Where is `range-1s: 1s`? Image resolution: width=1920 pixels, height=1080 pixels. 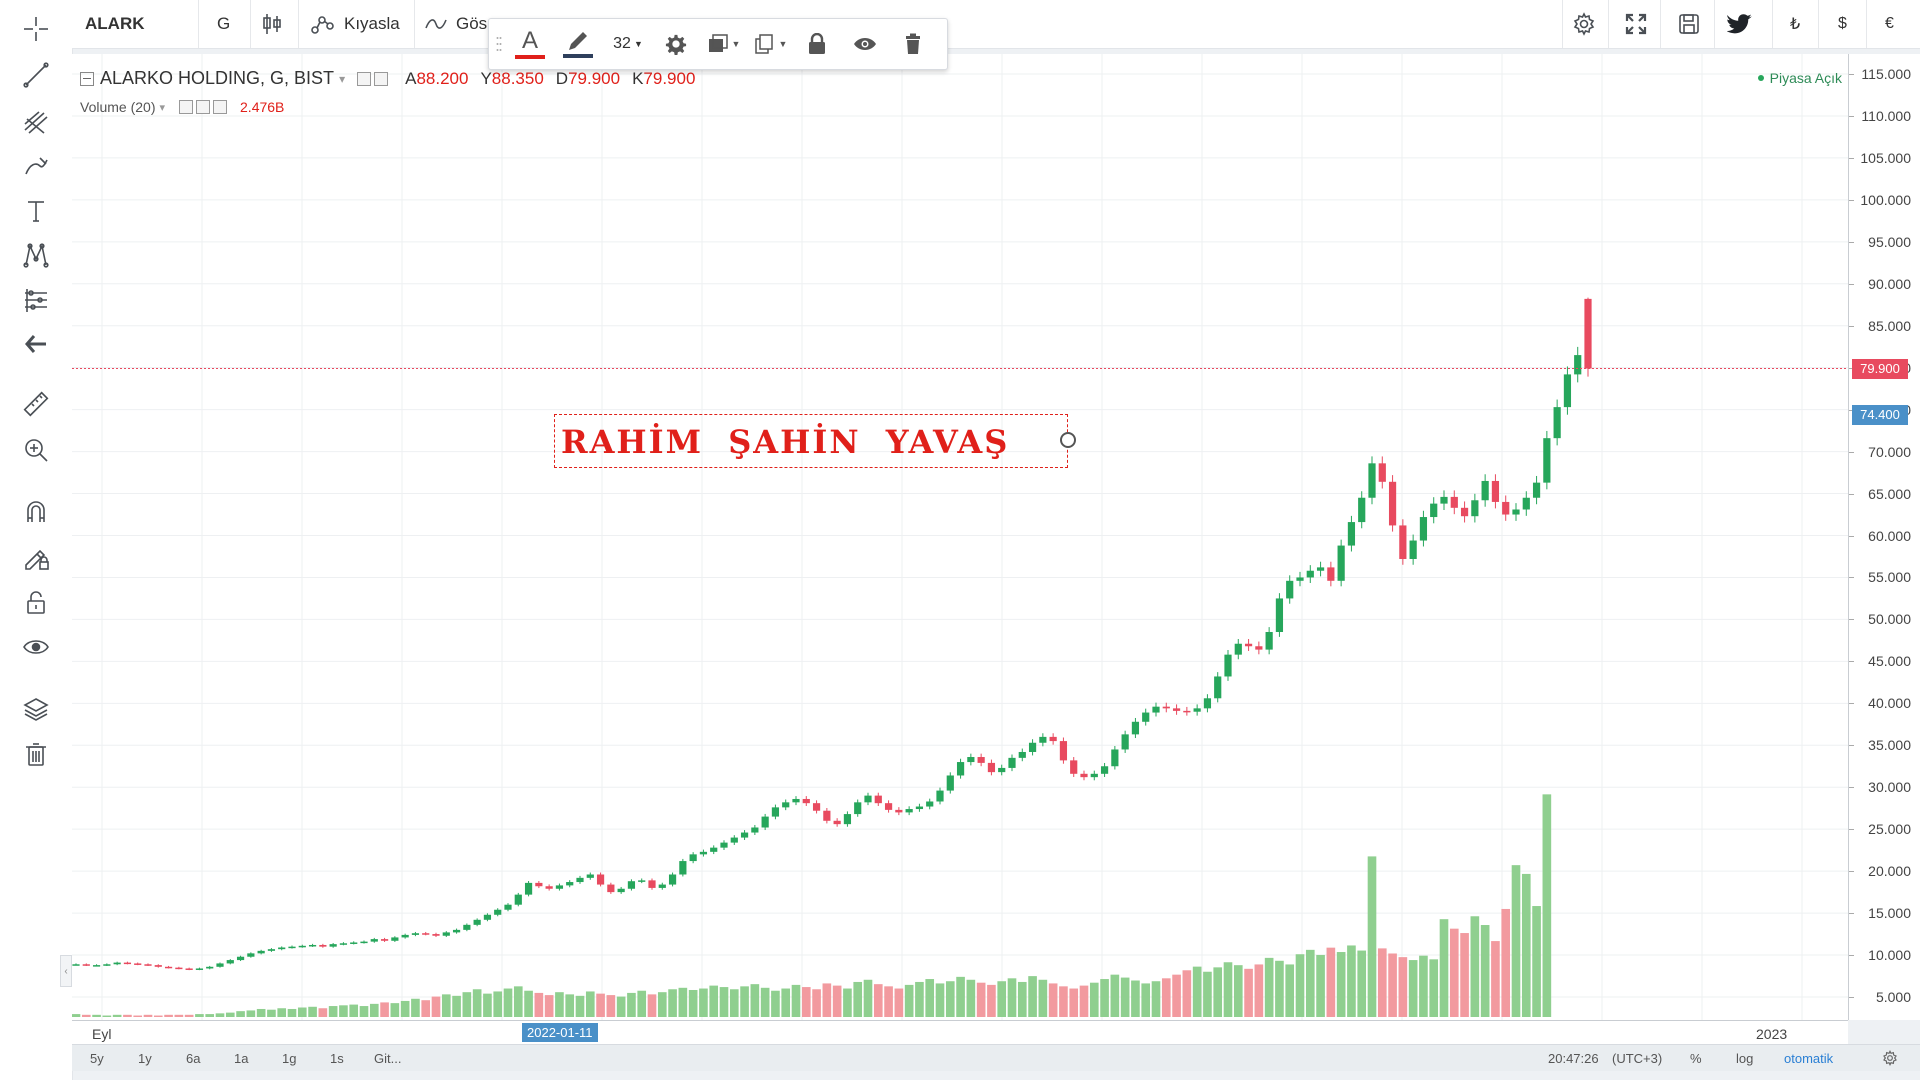
range-1s: 1s is located at coordinates (337, 1058).